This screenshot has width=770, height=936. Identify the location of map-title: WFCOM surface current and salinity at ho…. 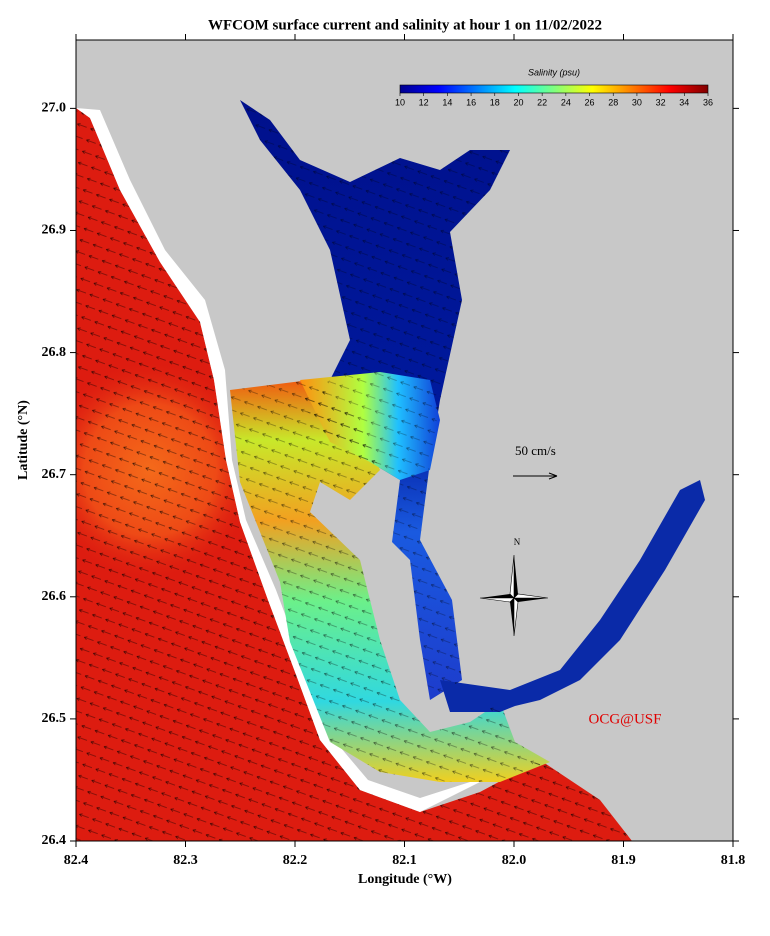
(405, 25).